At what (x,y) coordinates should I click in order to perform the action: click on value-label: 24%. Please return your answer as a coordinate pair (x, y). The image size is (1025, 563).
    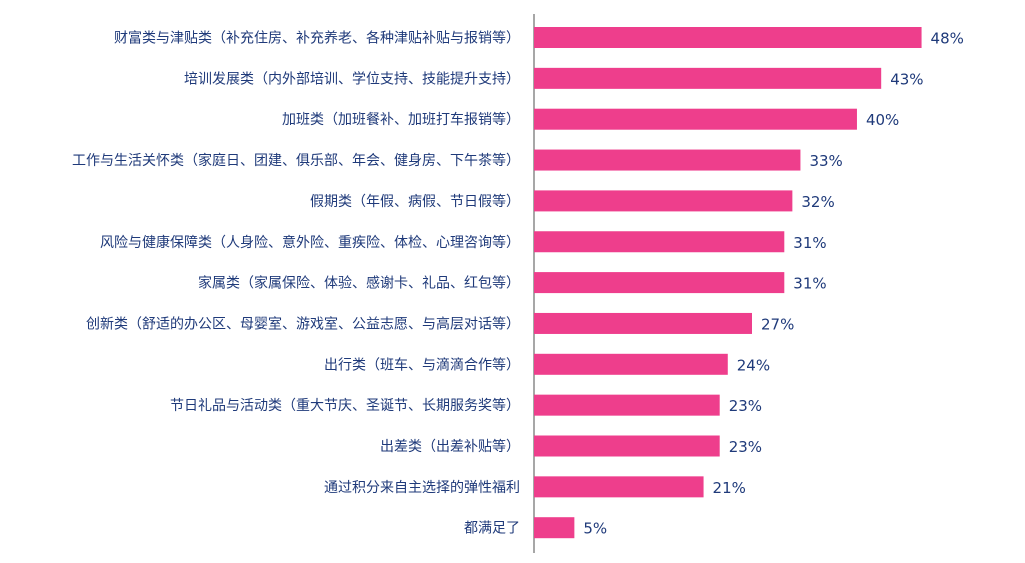
    Looking at the image, I should click on (753, 365).